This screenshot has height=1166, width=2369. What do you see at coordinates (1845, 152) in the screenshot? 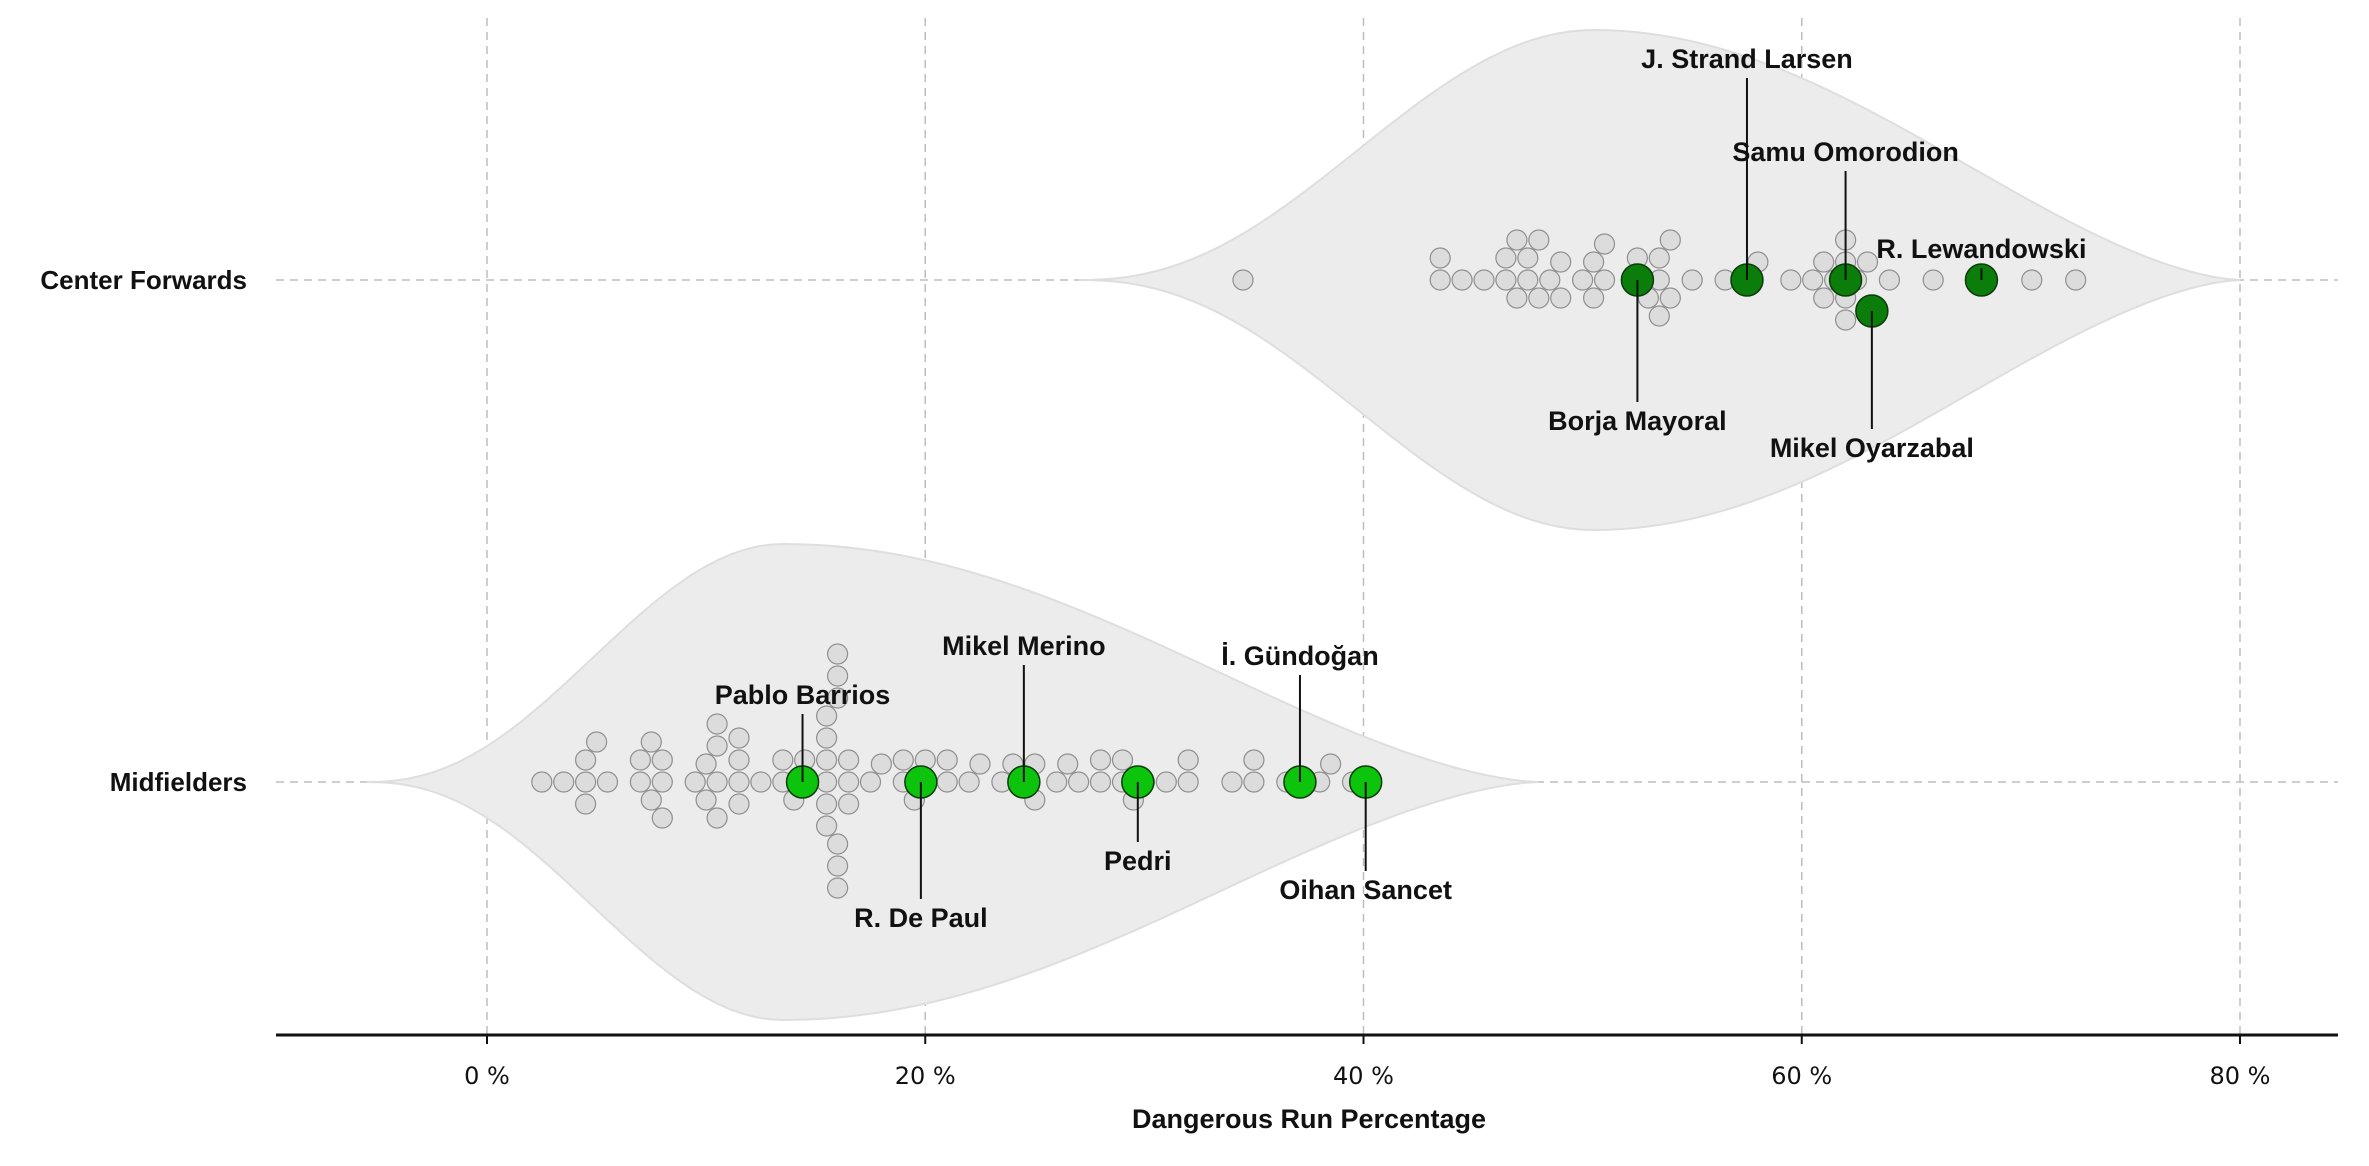
I see `player-label: Samu Omorodion` at bounding box center [1845, 152].